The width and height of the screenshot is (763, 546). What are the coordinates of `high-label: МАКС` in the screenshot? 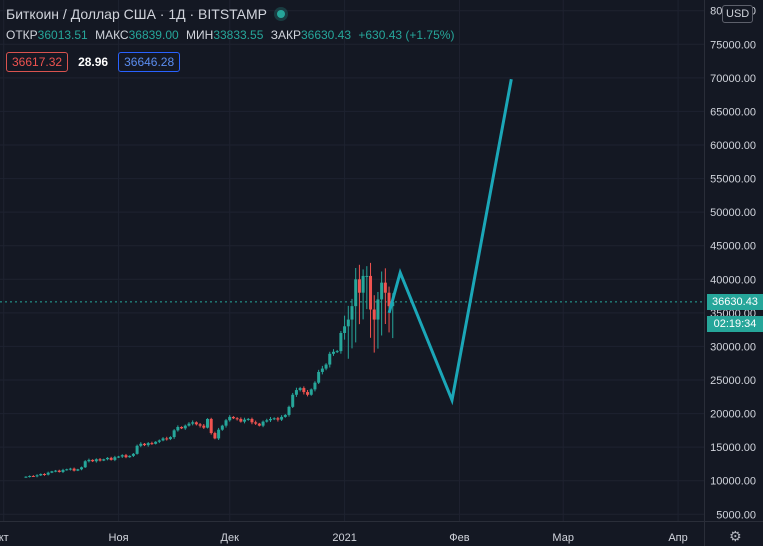 It's located at (112, 35).